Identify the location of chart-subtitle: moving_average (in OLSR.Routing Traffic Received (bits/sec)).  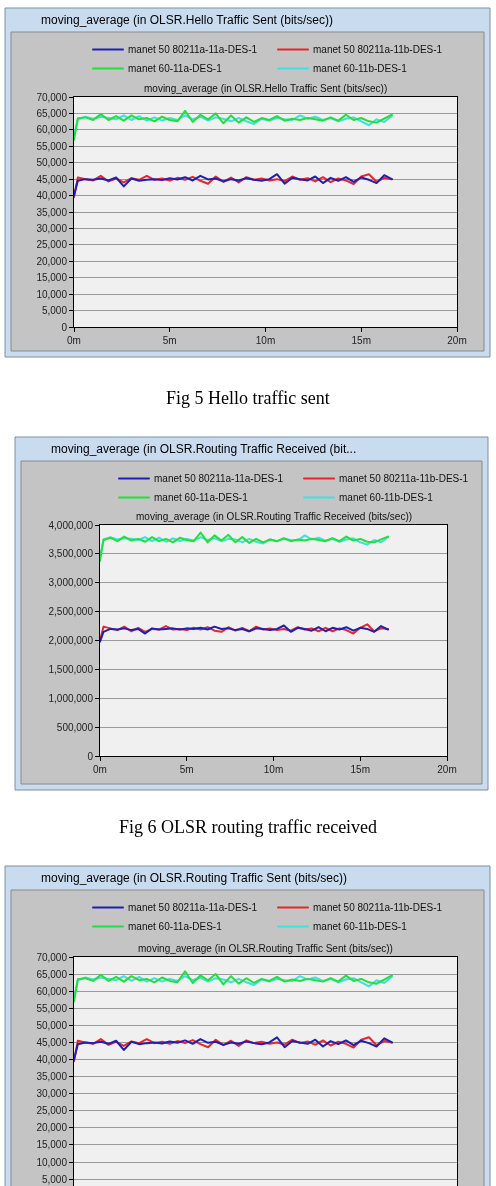
(274, 516).